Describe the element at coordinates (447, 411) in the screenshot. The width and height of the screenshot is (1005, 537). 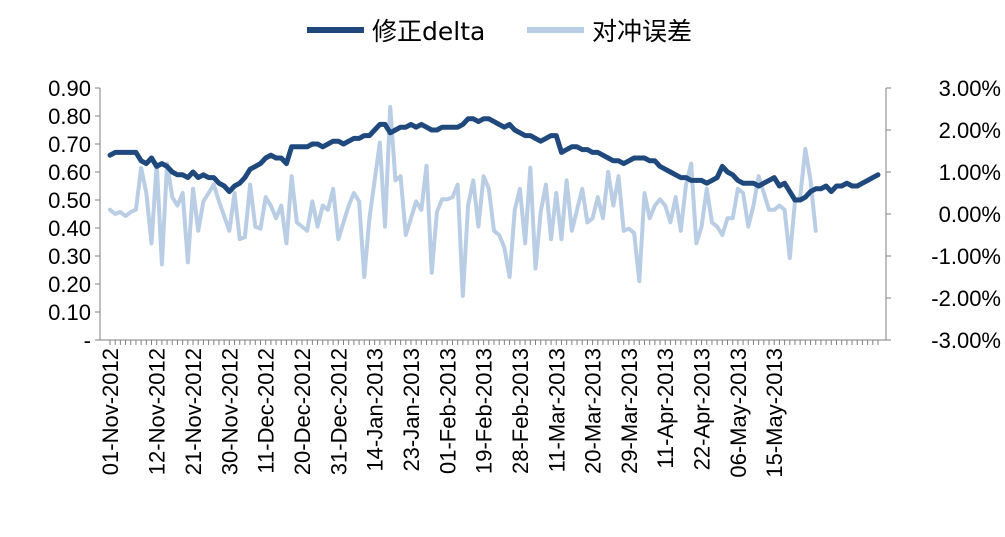
I see `x-tick-label: 01-Feb-2013` at that location.